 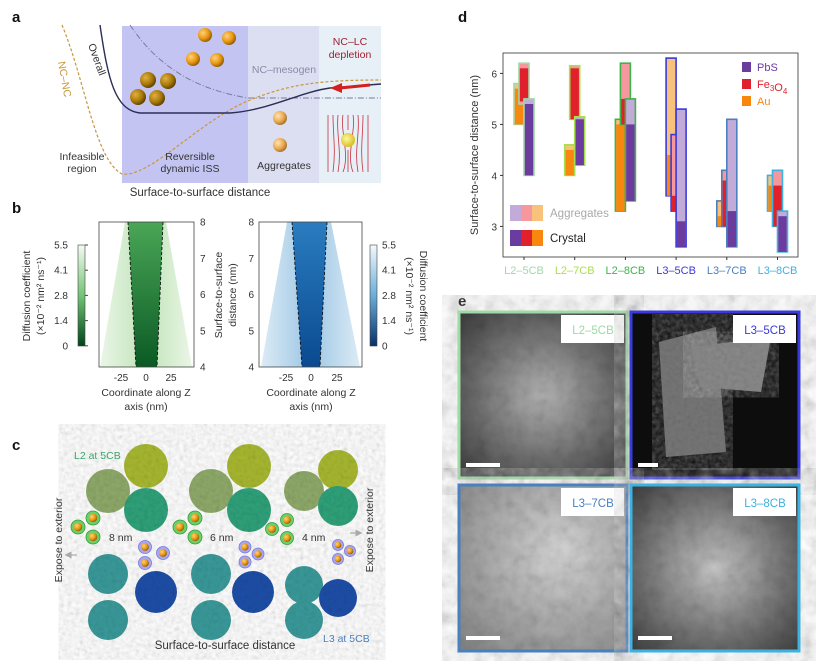 I want to click on panel-label-c: c, so click(x=16, y=445).